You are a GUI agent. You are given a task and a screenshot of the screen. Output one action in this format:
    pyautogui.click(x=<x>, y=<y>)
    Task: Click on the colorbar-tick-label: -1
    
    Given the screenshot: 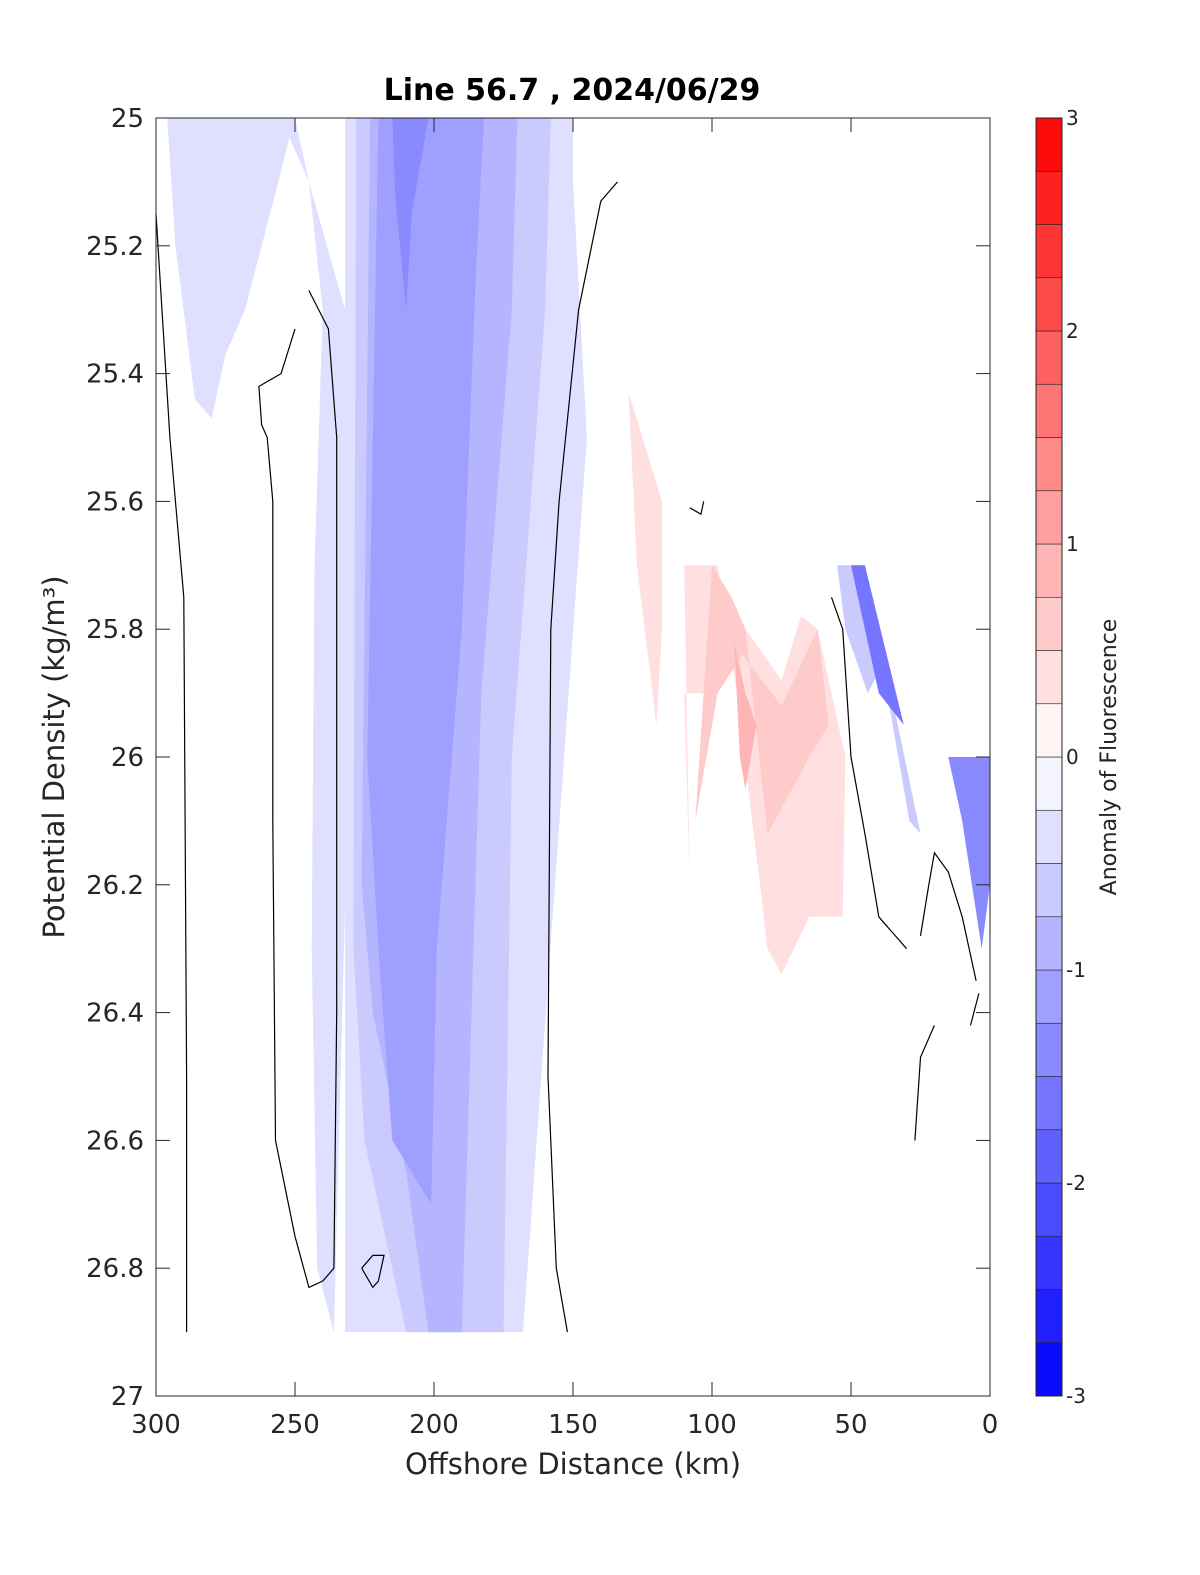 What is the action you would take?
    pyautogui.click(x=1076, y=970)
    